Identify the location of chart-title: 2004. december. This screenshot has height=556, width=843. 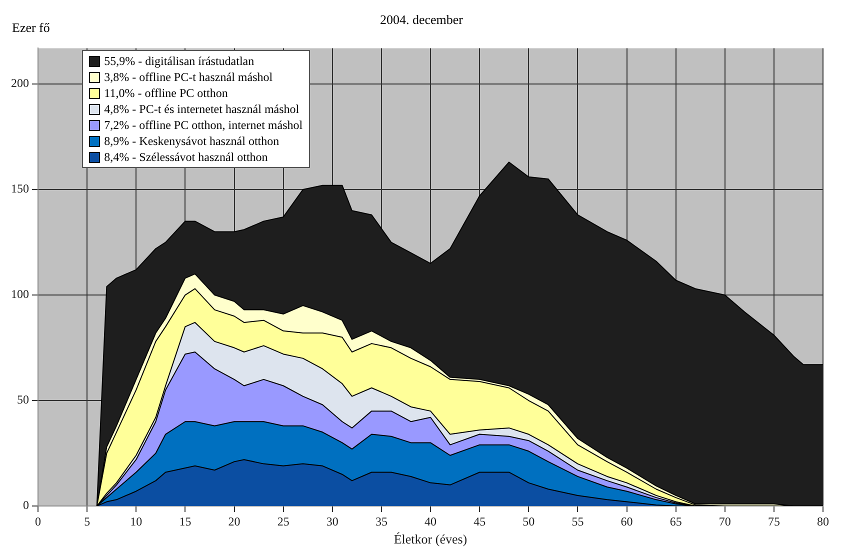
(422, 19).